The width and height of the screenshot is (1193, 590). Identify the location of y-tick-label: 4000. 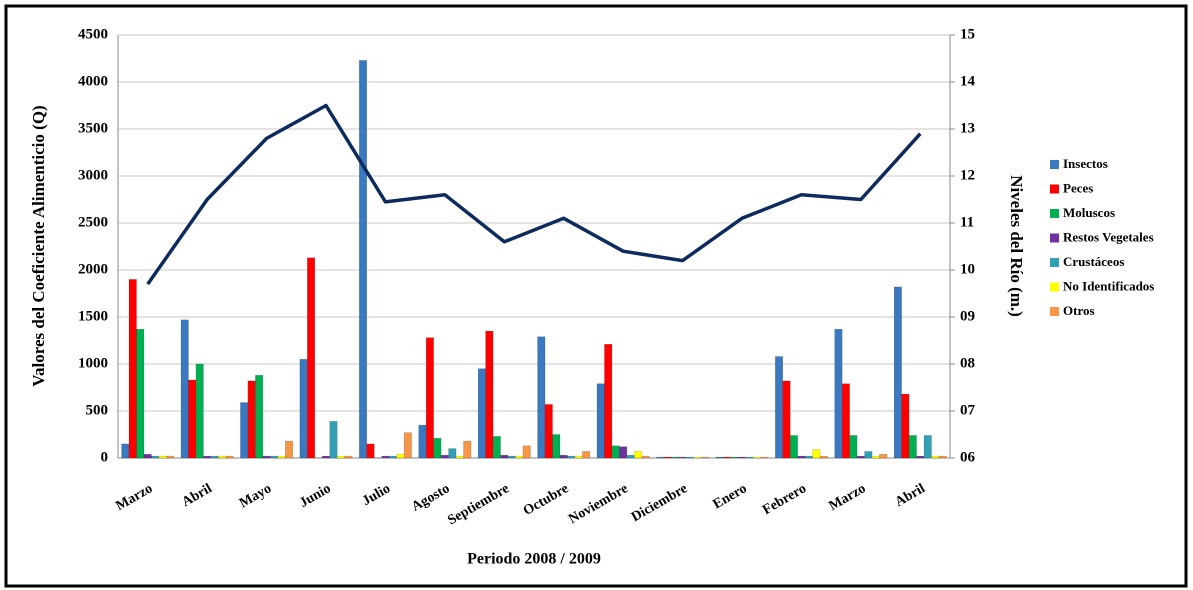
(93, 81).